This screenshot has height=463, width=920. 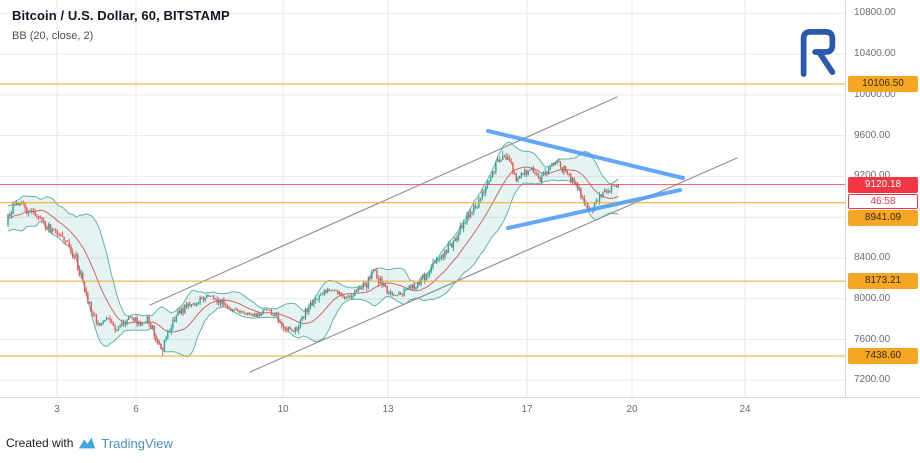 What do you see at coordinates (872, 298) in the screenshot?
I see `price-tick-label: 8000.00` at bounding box center [872, 298].